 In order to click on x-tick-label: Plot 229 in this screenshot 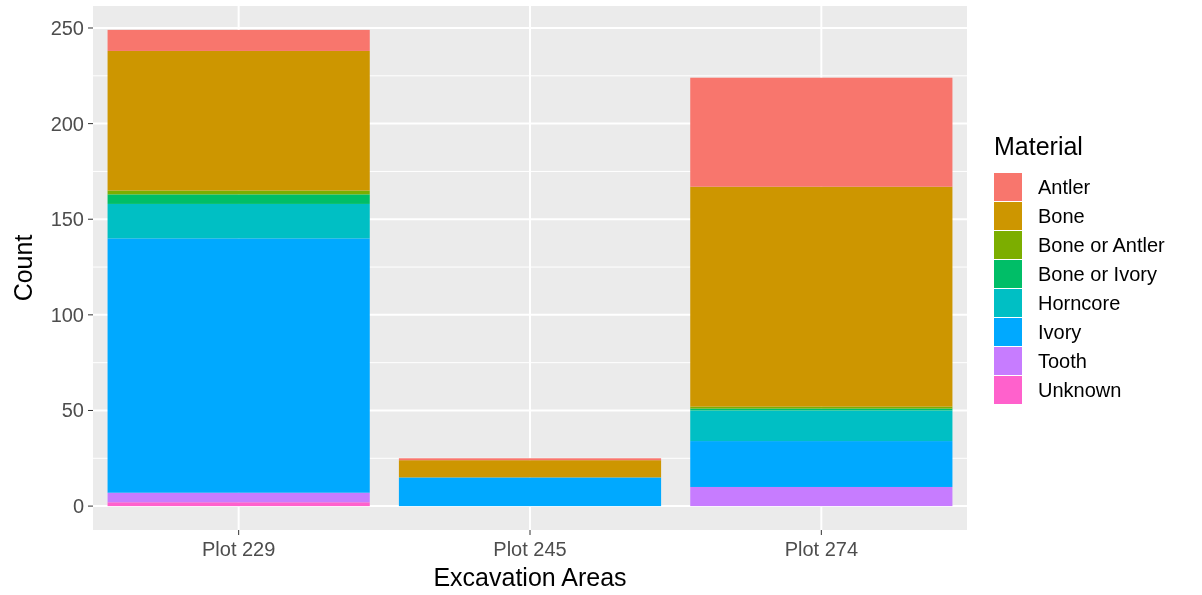, I will do `click(238, 549)`.